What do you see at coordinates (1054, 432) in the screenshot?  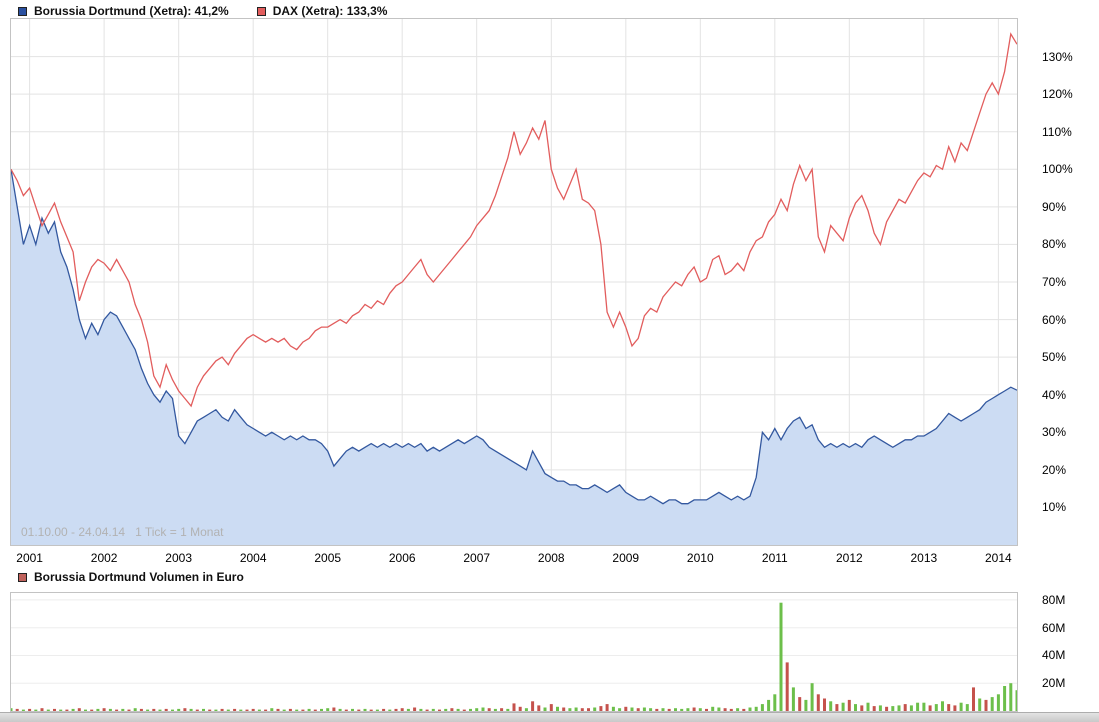 I see `price-y-axis-label: 30%` at bounding box center [1054, 432].